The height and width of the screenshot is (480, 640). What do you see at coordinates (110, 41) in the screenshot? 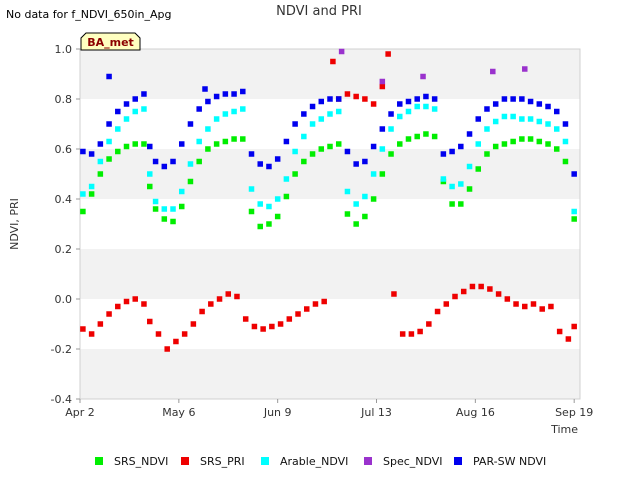
I see `station-badge-shape` at bounding box center [110, 41].